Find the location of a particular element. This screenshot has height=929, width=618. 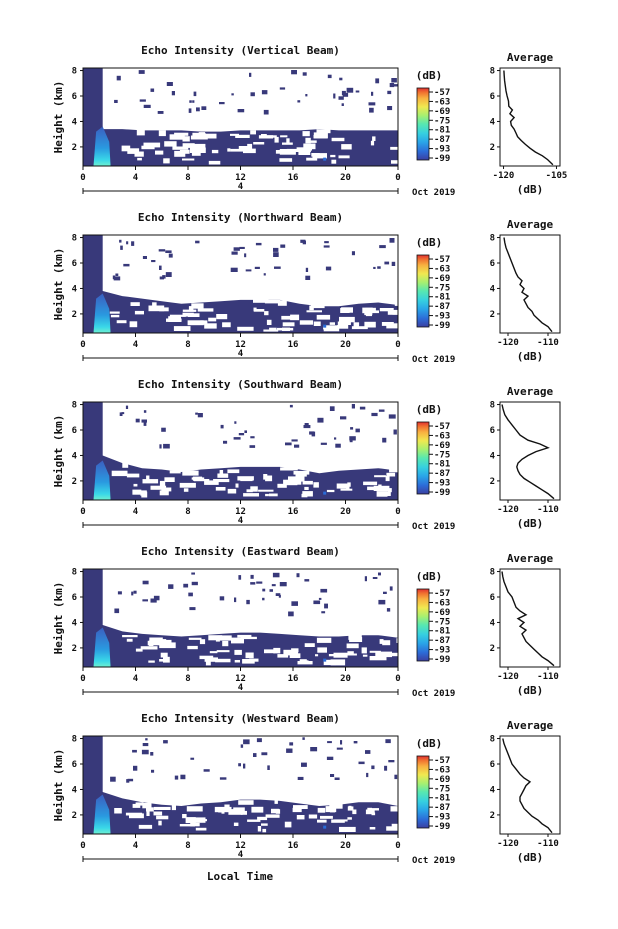

panel-title: Echo Intensity (Southward Beam) is located at coordinates (240, 384).